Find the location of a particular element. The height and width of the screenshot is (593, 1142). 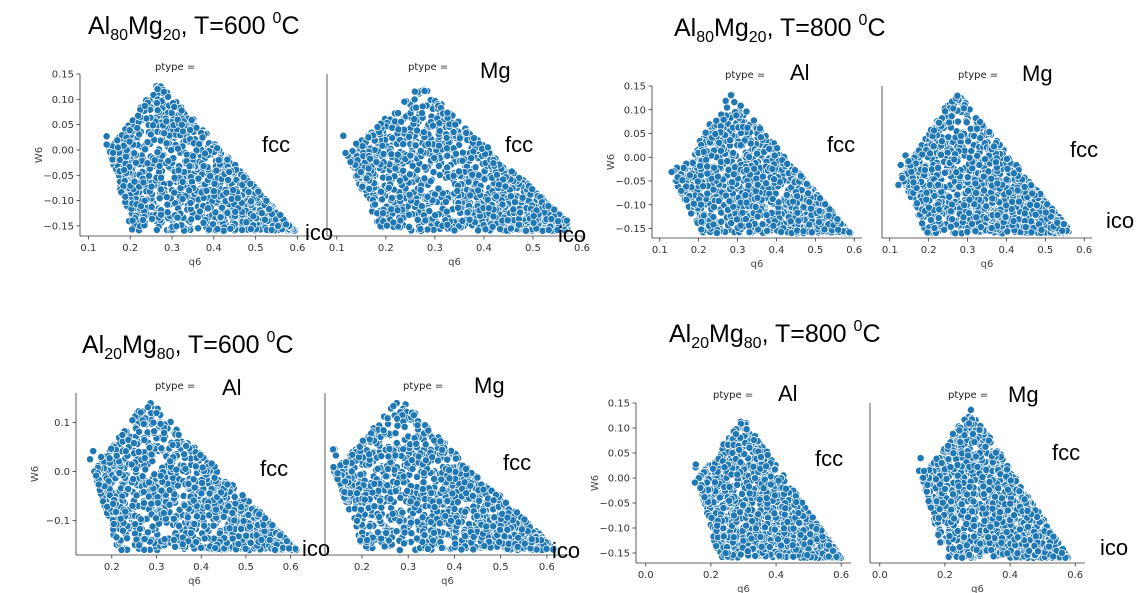

x-tick-label: 0.1 is located at coordinates (660, 250).